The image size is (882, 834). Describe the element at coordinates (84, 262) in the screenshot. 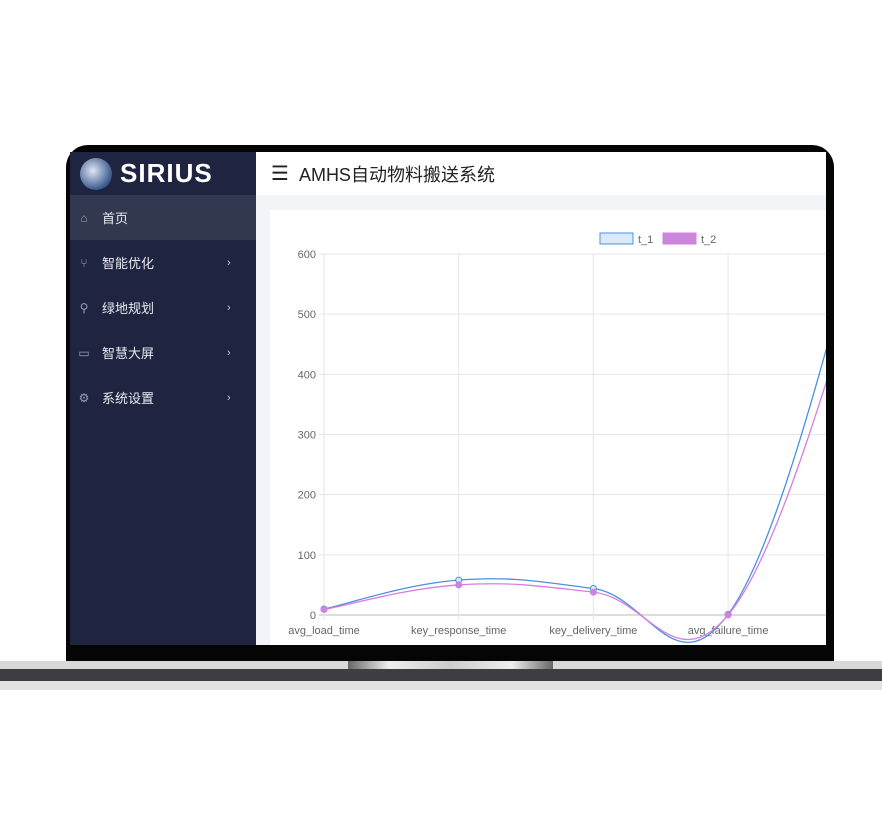

I see `branch-icon: ⑂` at that location.